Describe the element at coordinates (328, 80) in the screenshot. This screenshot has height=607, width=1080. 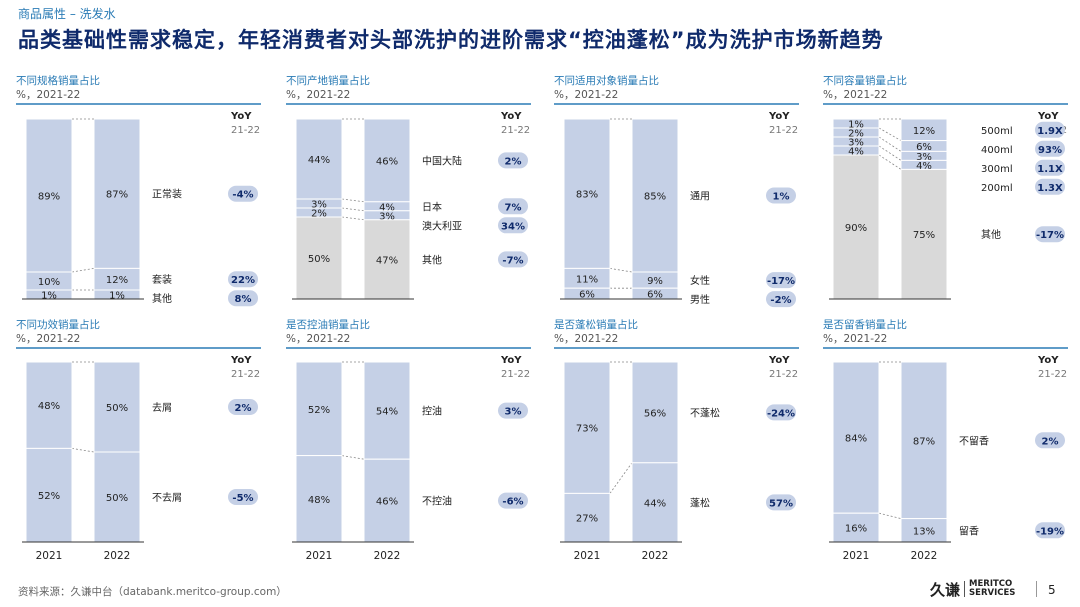
I see `chart-title: 不同产地销量占比` at that location.